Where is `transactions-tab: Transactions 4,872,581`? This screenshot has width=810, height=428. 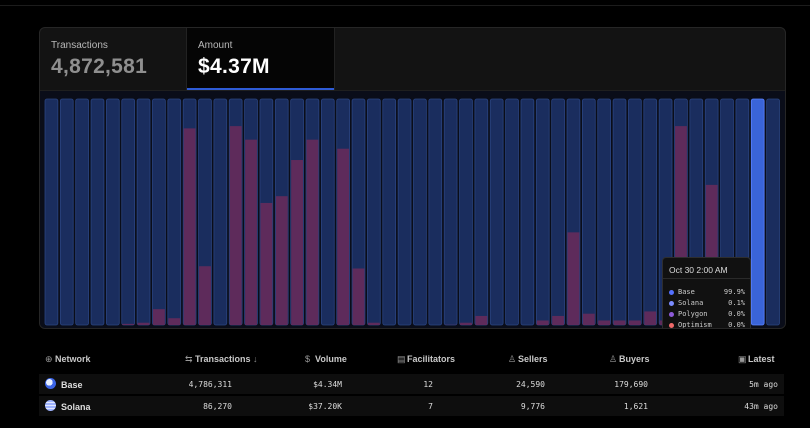 transactions-tab: Transactions 4,872,581 is located at coordinates (113, 59).